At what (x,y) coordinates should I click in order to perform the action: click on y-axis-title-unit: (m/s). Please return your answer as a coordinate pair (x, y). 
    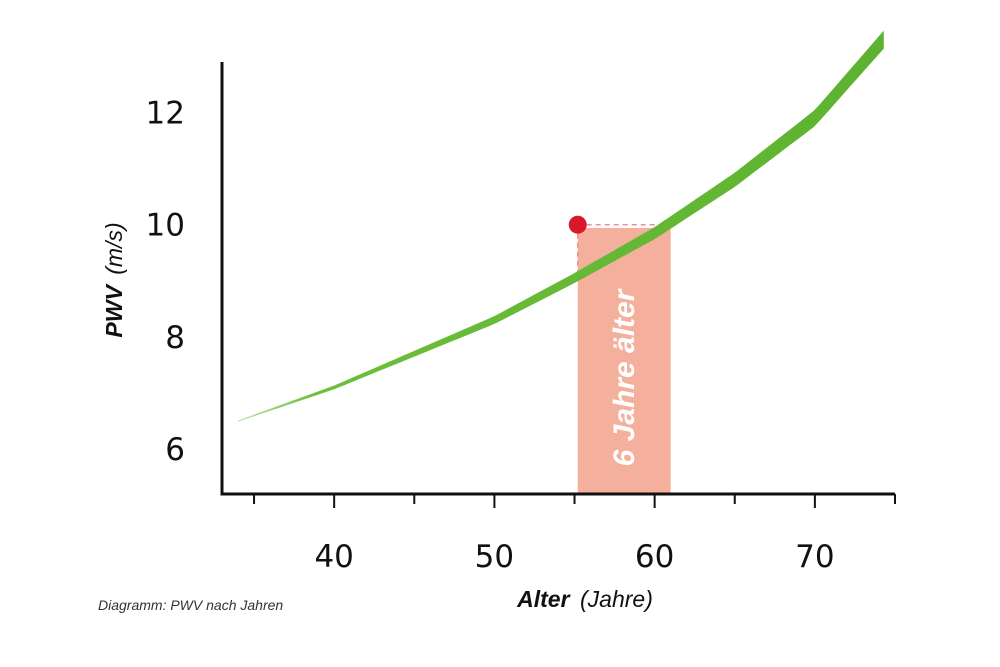
    Looking at the image, I should click on (114, 248).